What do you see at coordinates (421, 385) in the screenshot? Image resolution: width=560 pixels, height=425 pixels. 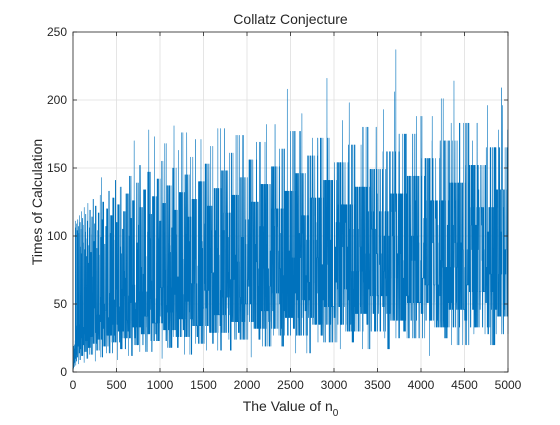 I see `x-tick-label: 4000` at bounding box center [421, 385].